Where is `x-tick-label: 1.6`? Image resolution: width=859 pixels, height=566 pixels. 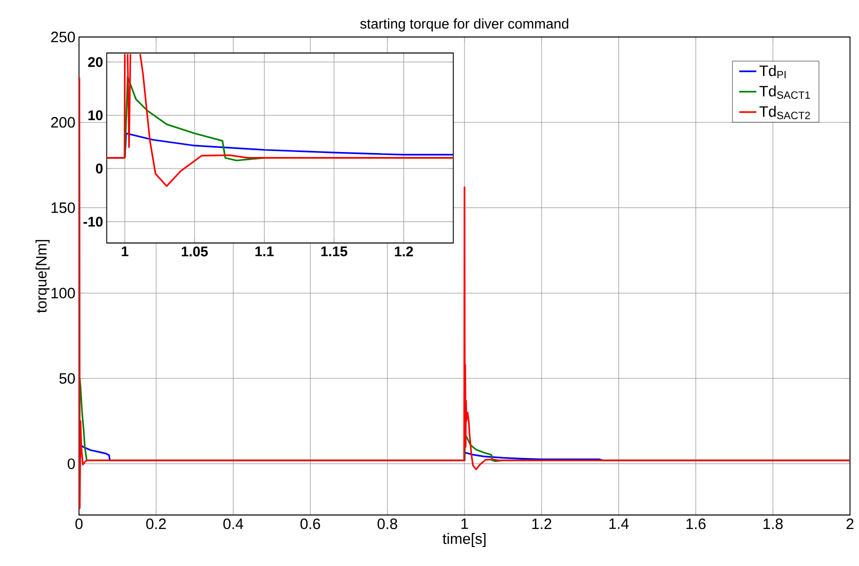
x-tick-label: 1.6 is located at coordinates (696, 524).